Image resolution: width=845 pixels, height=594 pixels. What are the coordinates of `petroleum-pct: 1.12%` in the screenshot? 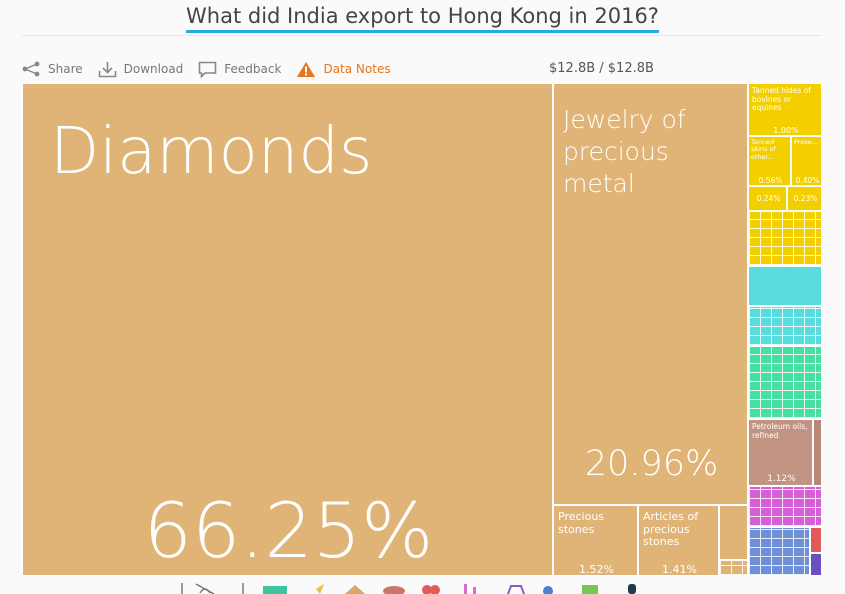 It's located at (781, 479).